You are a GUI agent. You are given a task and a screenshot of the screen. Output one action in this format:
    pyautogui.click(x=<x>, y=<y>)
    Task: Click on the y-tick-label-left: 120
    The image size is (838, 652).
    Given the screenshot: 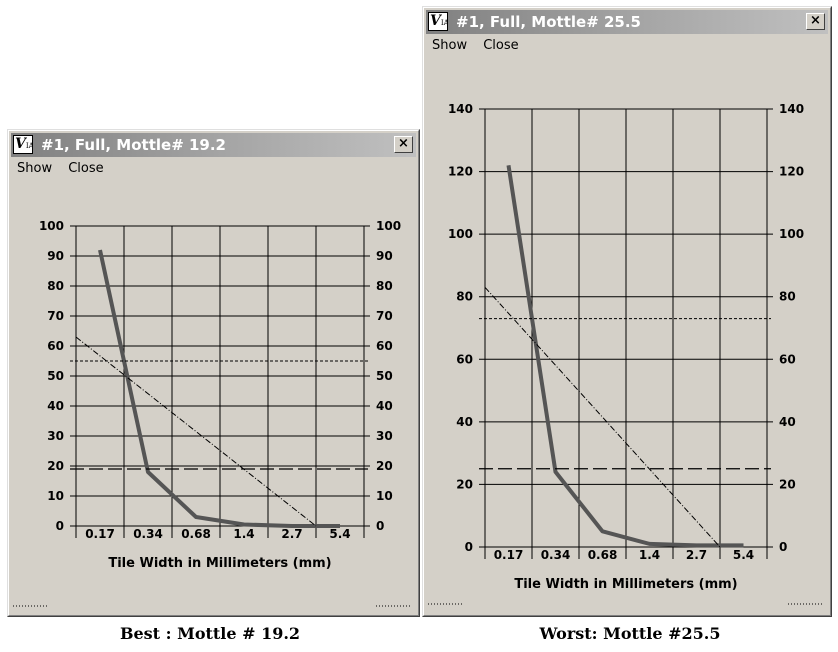 What is the action you would take?
    pyautogui.click(x=460, y=172)
    